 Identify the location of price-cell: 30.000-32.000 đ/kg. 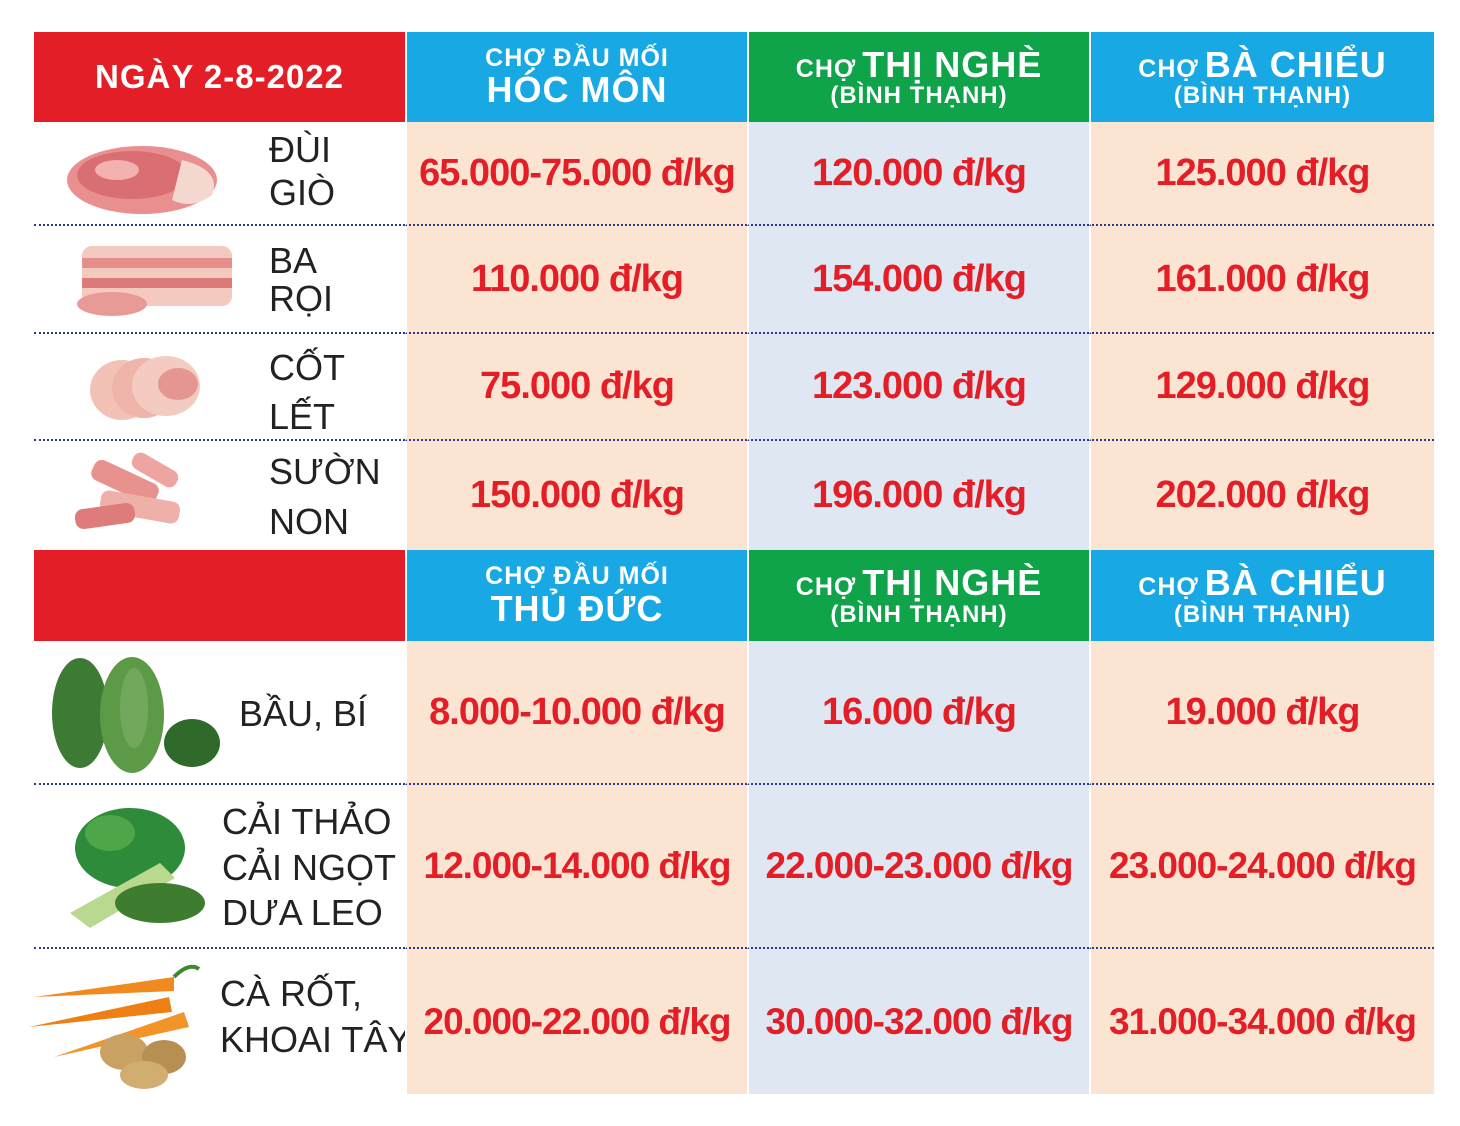
(918, 1021).